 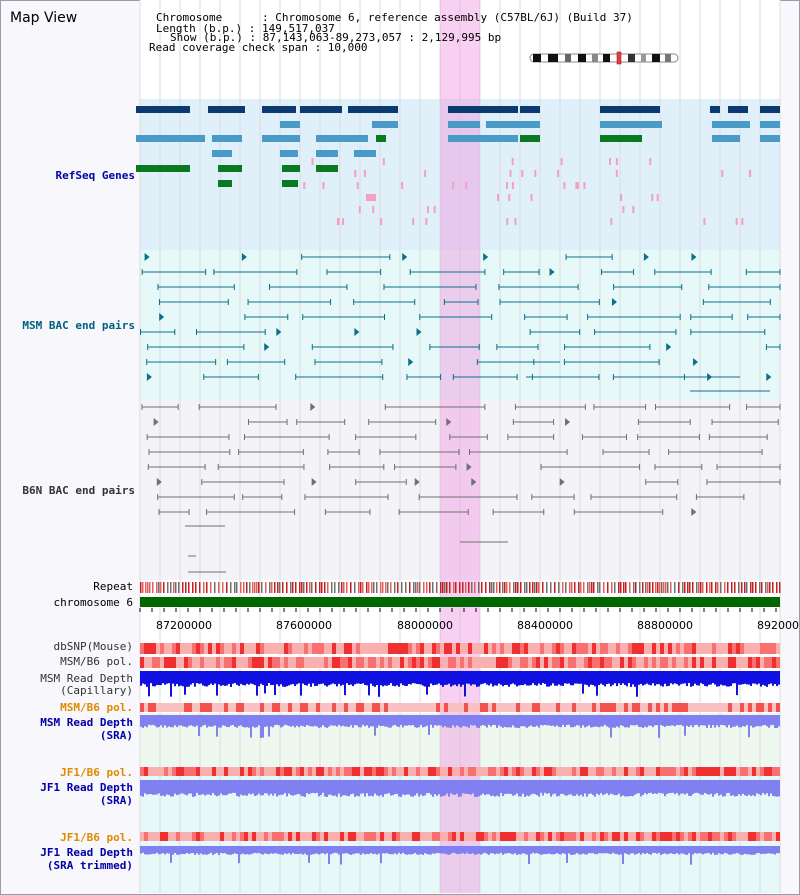 I want to click on track-label-refseq: RefSeq Genes, so click(x=95, y=175).